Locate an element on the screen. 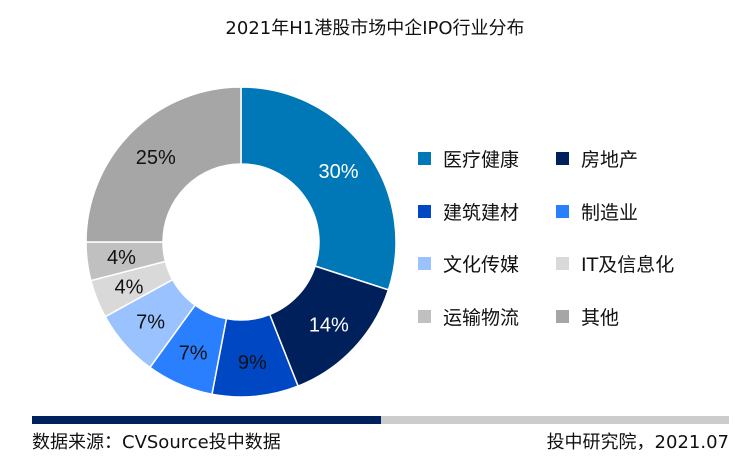 The image size is (750, 467). legend-item: 制造业 is located at coordinates (597, 211).